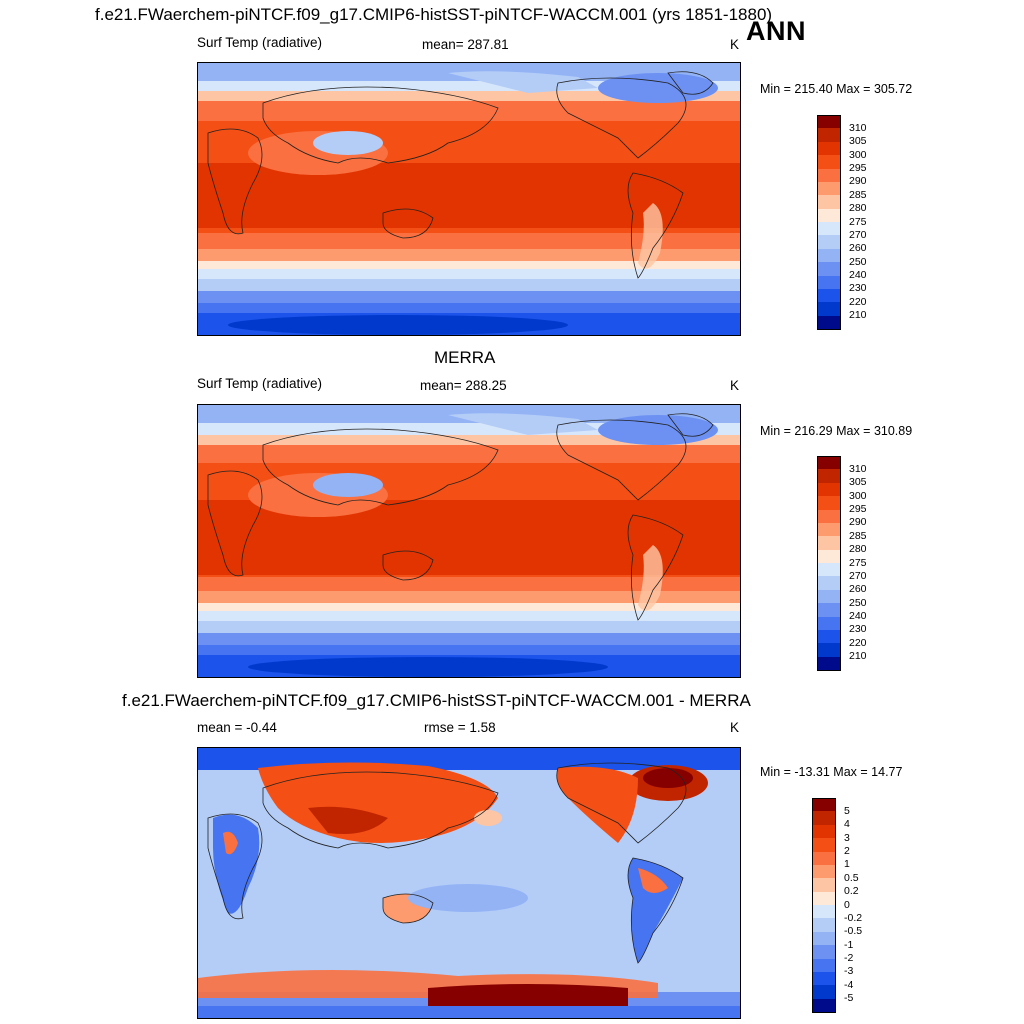 The height and width of the screenshot is (1024, 1024). What do you see at coordinates (735, 727) in the screenshot?
I see `panel-diff-units-label: K` at bounding box center [735, 727].